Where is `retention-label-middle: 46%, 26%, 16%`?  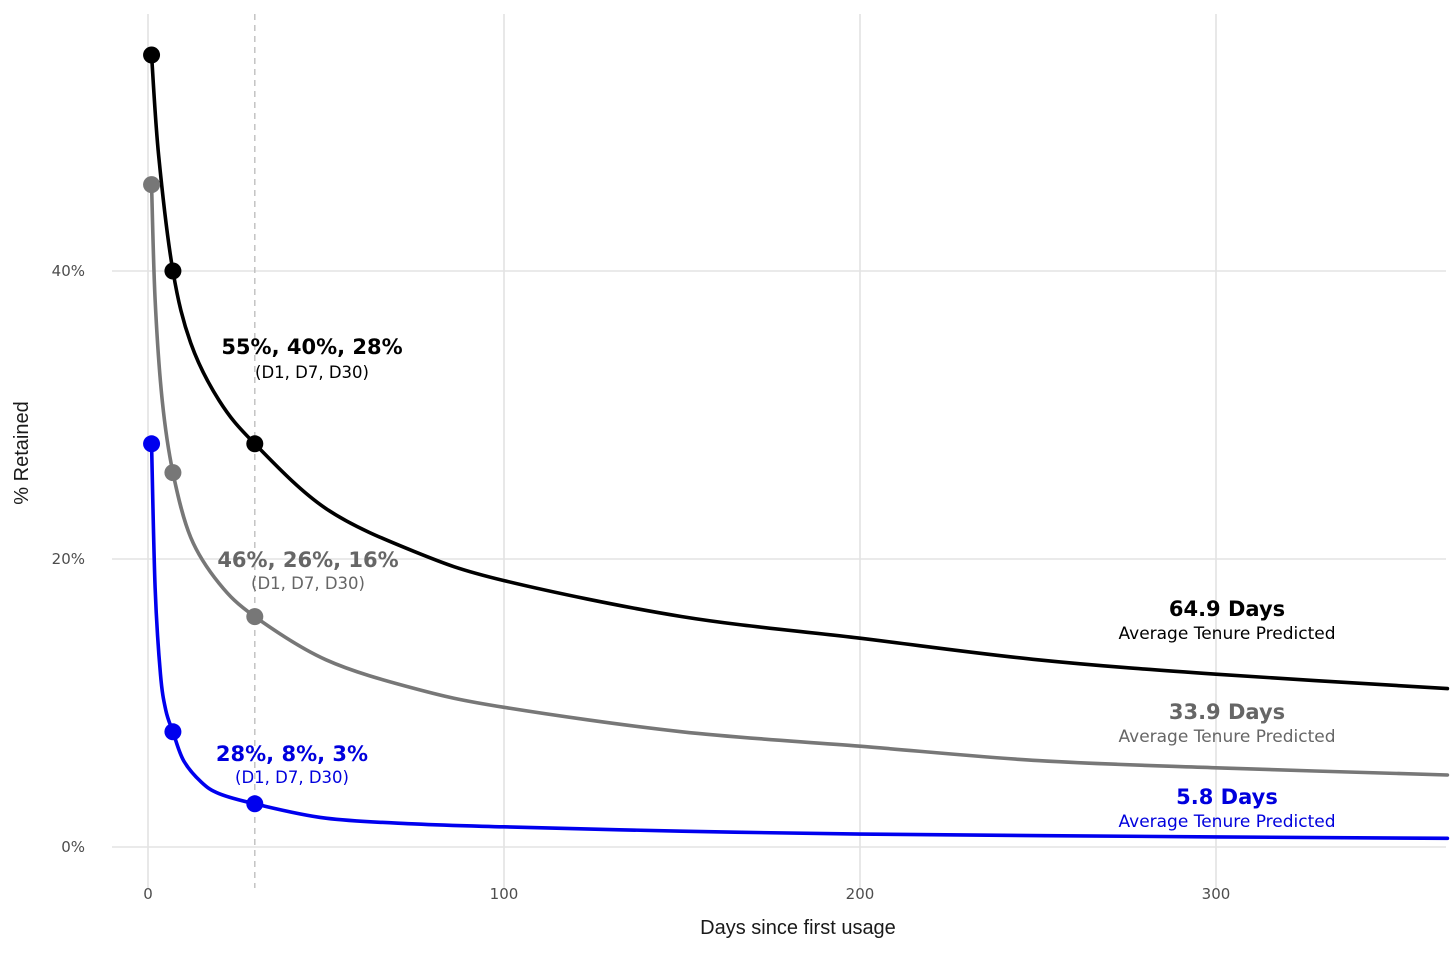 retention-label-middle: 46%, 26%, 16% is located at coordinates (307, 560).